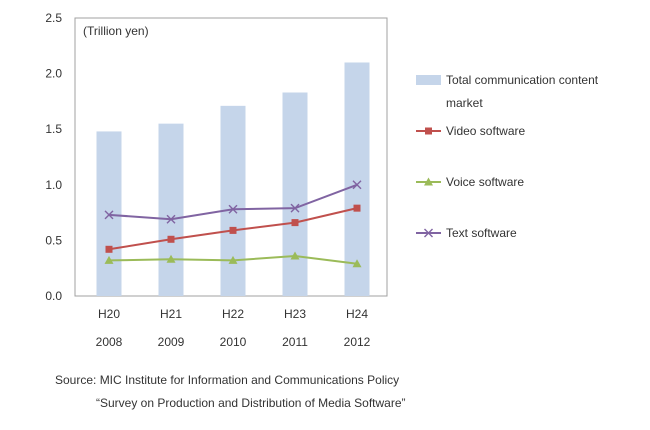 The image size is (650, 430). What do you see at coordinates (357, 314) in the screenshot?
I see `x-tick-label: H24` at bounding box center [357, 314].